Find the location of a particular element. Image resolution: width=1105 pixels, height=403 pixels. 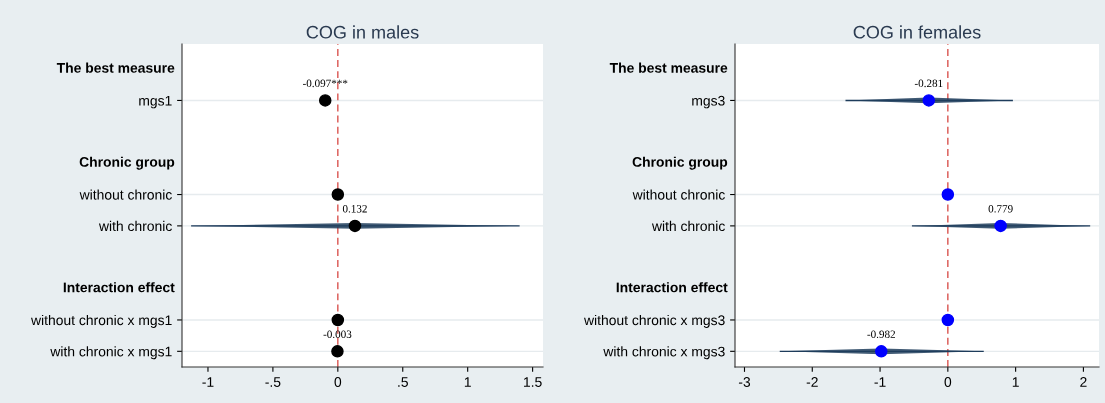

y-tick-label: mgs3 is located at coordinates (708, 102).